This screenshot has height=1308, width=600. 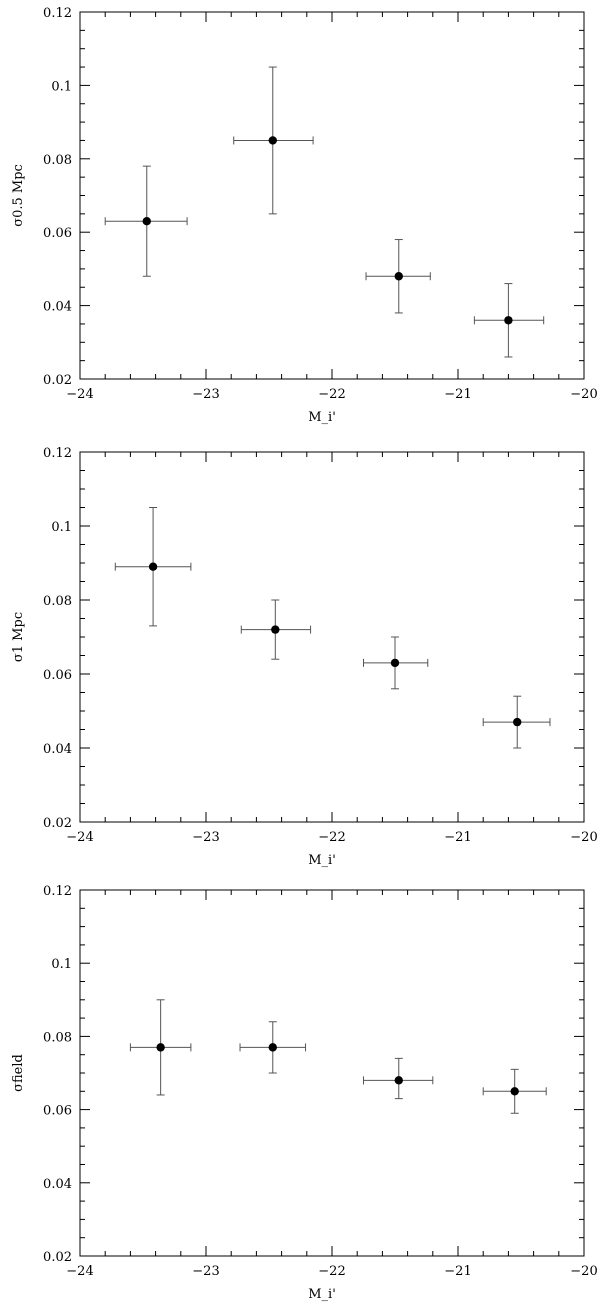 What do you see at coordinates (18, 1073) in the screenshot?
I see `y-axis-label: σfield` at bounding box center [18, 1073].